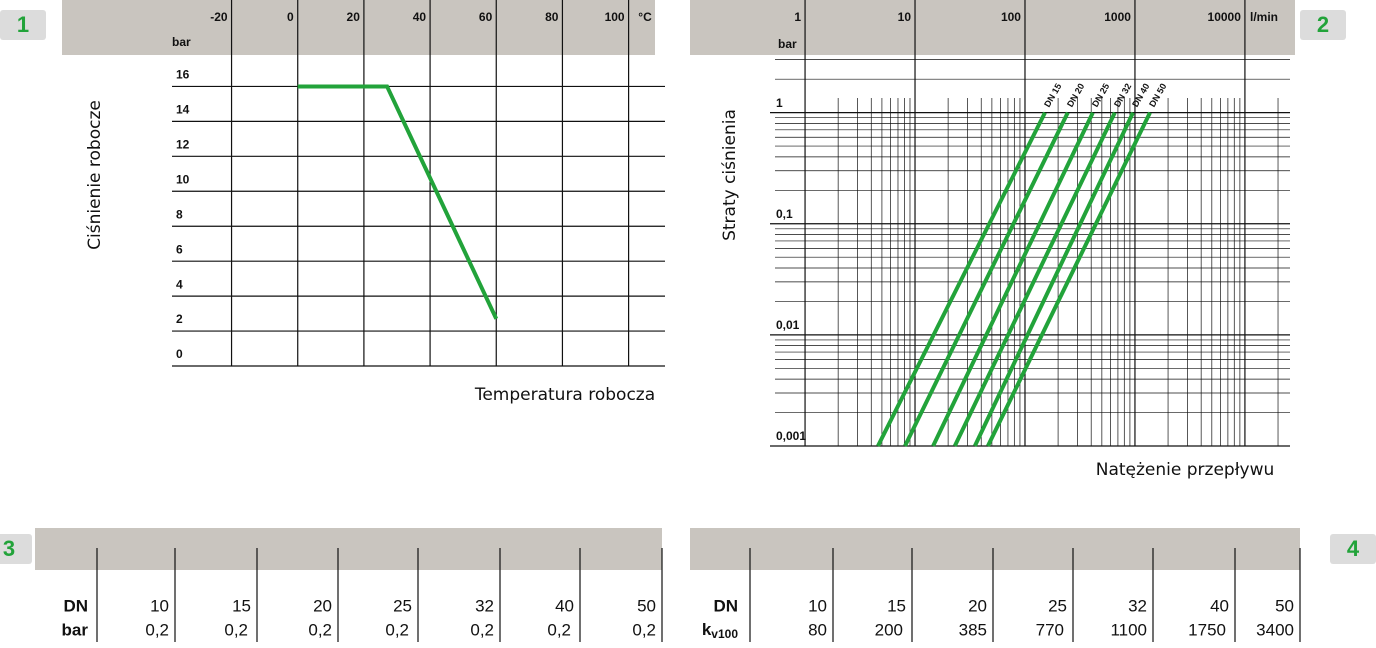 This screenshot has height=648, width=1376. What do you see at coordinates (1225, 17) in the screenshot?
I see `x-tick-label: 10000` at bounding box center [1225, 17].